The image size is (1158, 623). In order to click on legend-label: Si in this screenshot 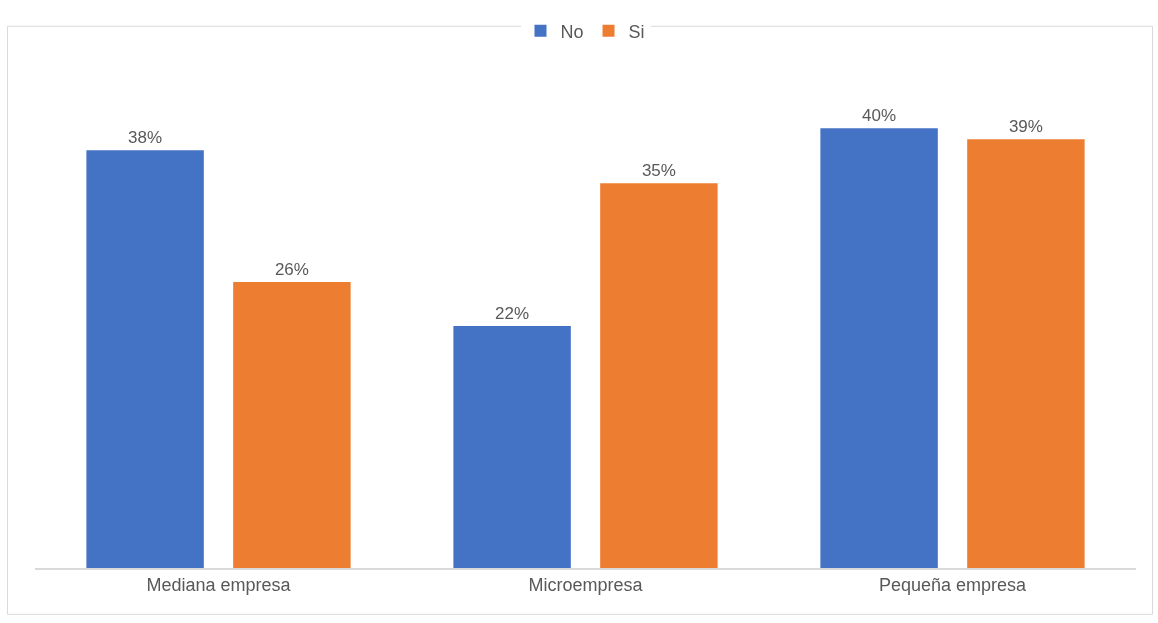, I will do `click(636, 31)`.